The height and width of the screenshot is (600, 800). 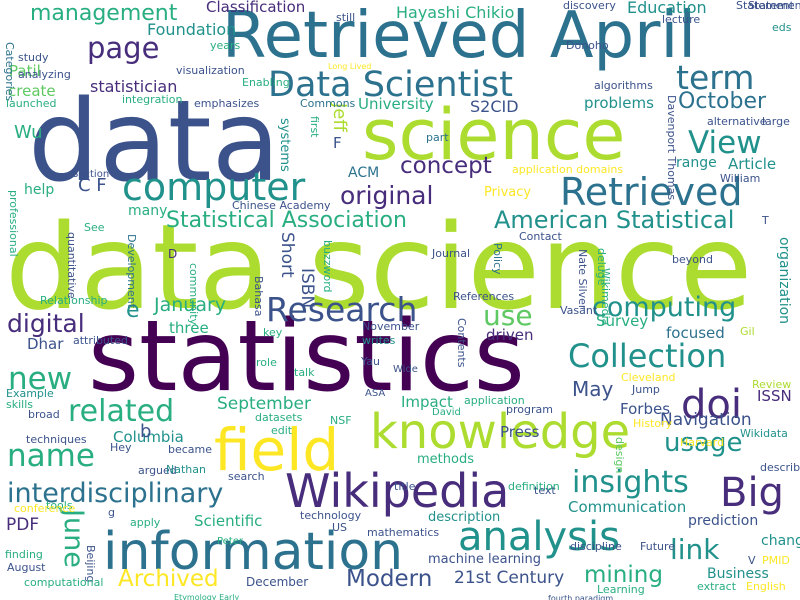 What do you see at coordinates (148, 211) in the screenshot?
I see `cloud-word-many: many` at bounding box center [148, 211].